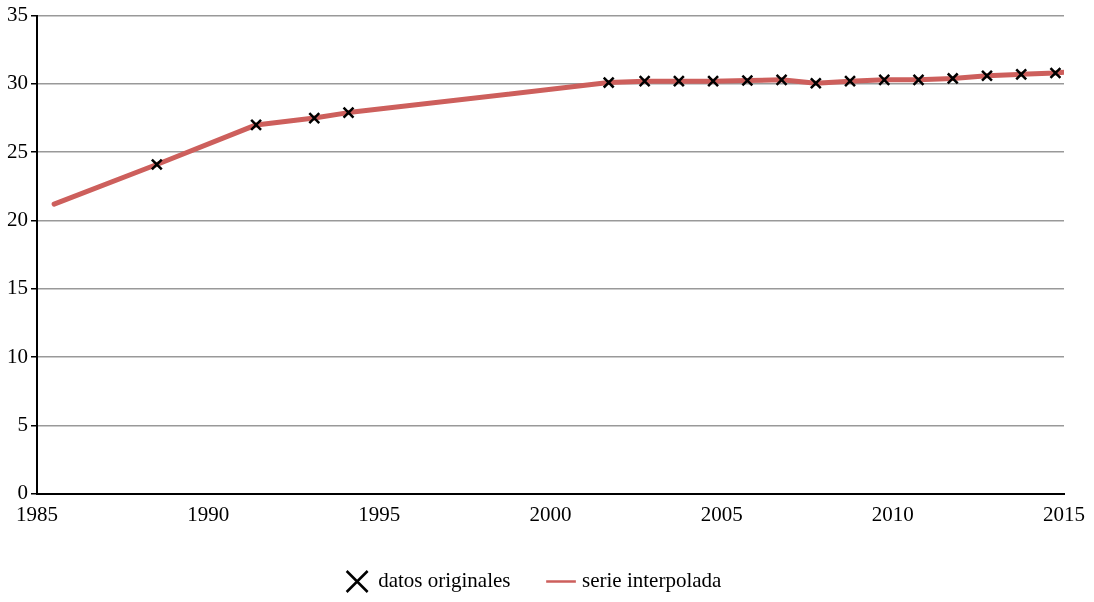 Image resolution: width=1094 pixels, height=602 pixels. I want to click on y-tick-label: 30, so click(17, 82).